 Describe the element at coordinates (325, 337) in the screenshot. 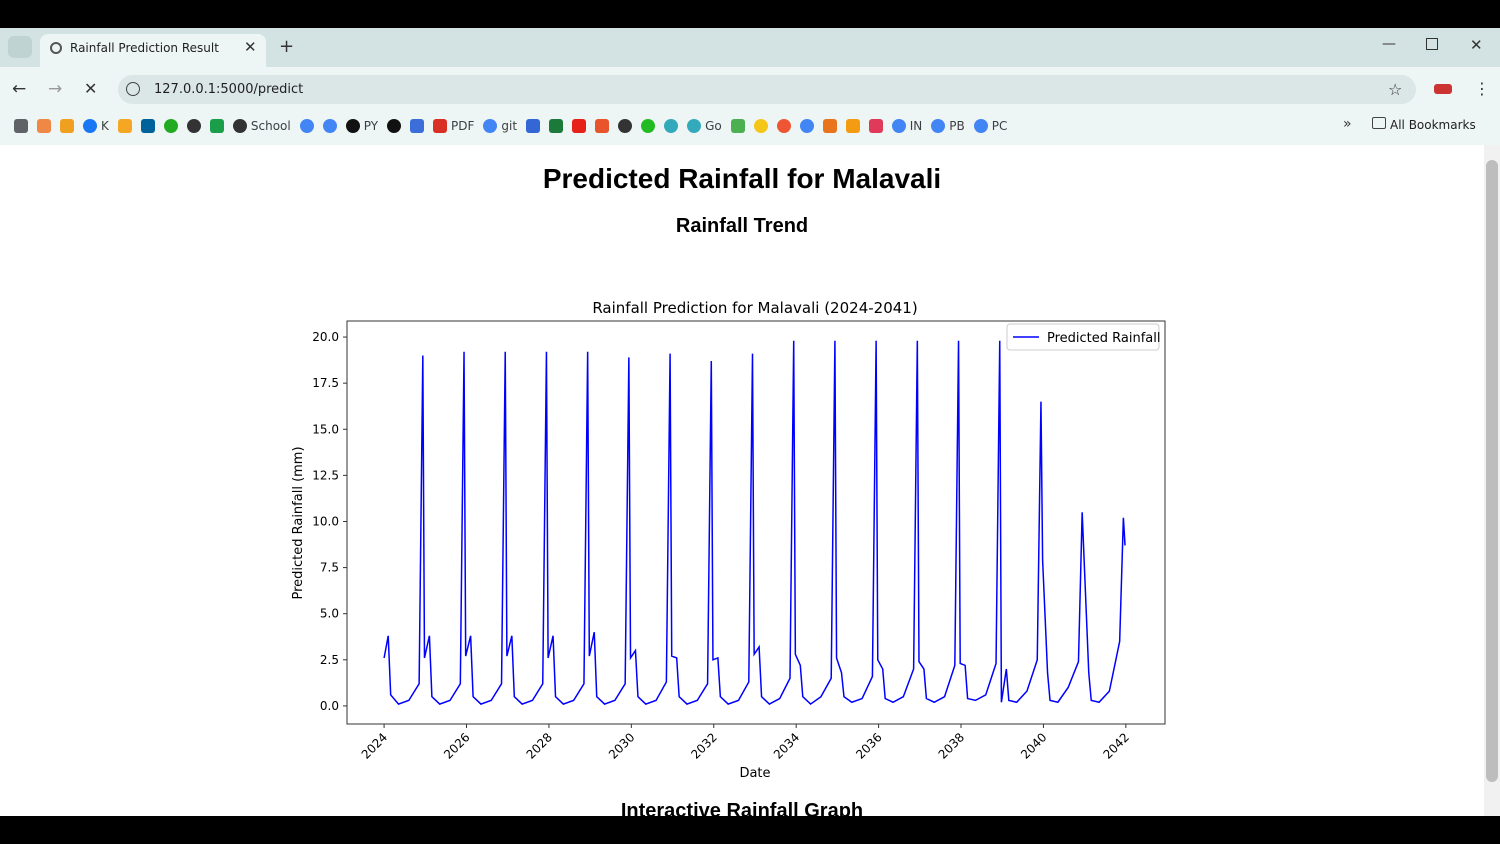

I see `y-tick-label: 20.0` at that location.